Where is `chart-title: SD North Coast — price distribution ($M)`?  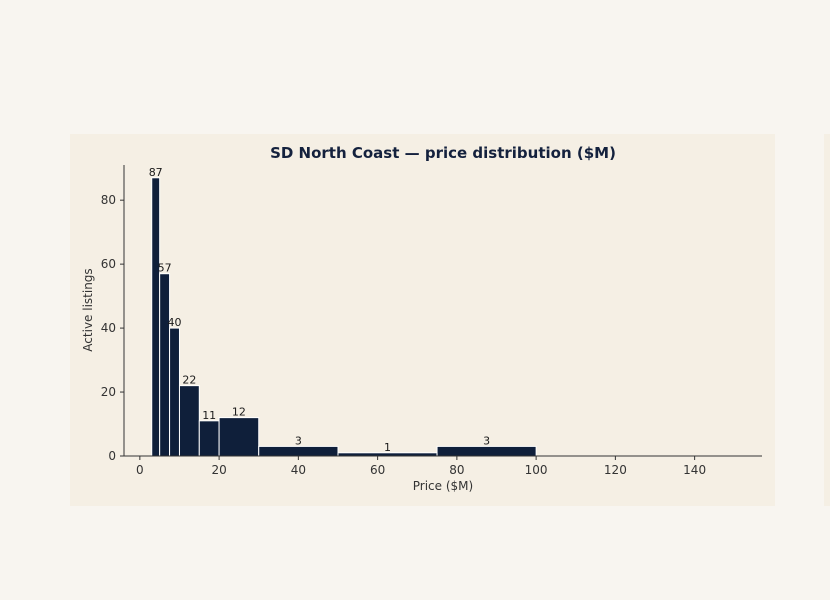
chart-title: SD North Coast — price distribution ($M) is located at coordinates (443, 153).